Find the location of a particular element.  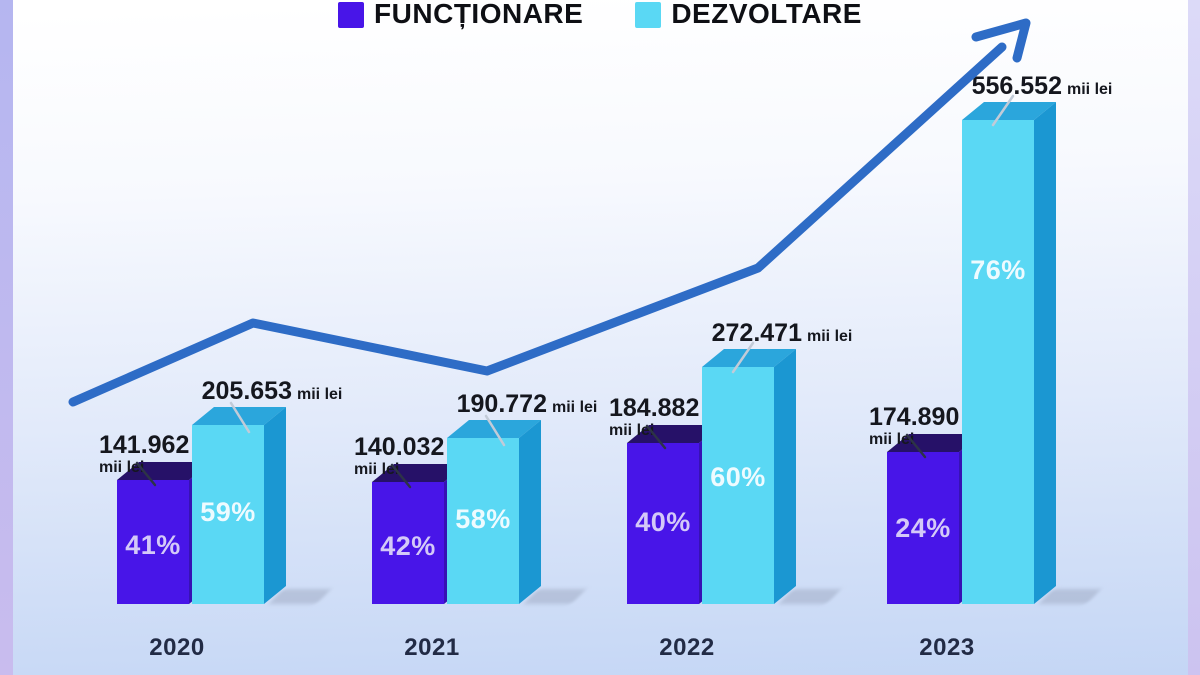

year-label-2023: 2023 is located at coordinates (947, 647).